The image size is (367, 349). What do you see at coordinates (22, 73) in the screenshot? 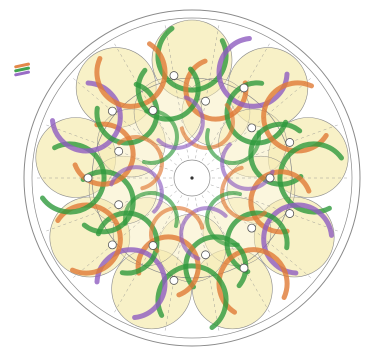
I see `color-swatch-purple` at bounding box center [22, 73].